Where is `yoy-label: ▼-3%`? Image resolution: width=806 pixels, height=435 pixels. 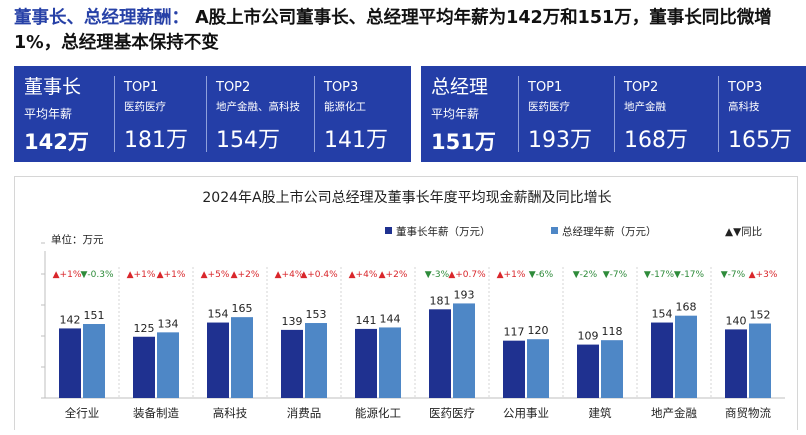 yoy-label: ▼-3% is located at coordinates (437, 275).